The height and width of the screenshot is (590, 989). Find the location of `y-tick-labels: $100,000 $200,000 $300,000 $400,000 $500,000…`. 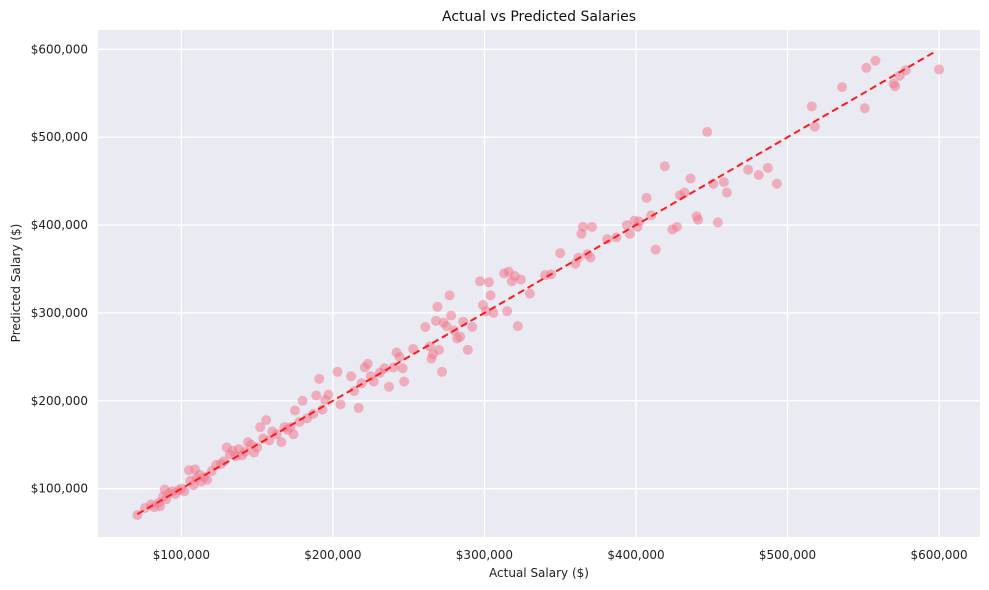

y-tick-labels: $100,000 $200,000 $300,000 $400,000 $500,000… is located at coordinates (59, 268).